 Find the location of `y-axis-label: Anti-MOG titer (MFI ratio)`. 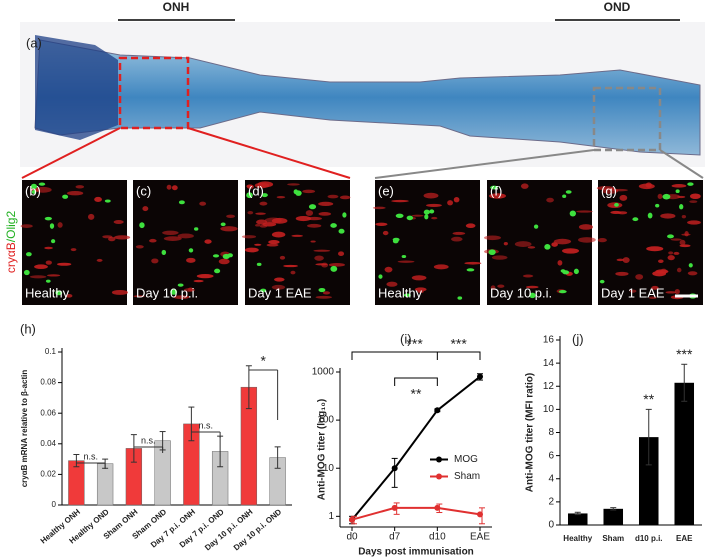

y-axis-label: Anti-MOG titer (MFI ratio) is located at coordinates (530, 432).